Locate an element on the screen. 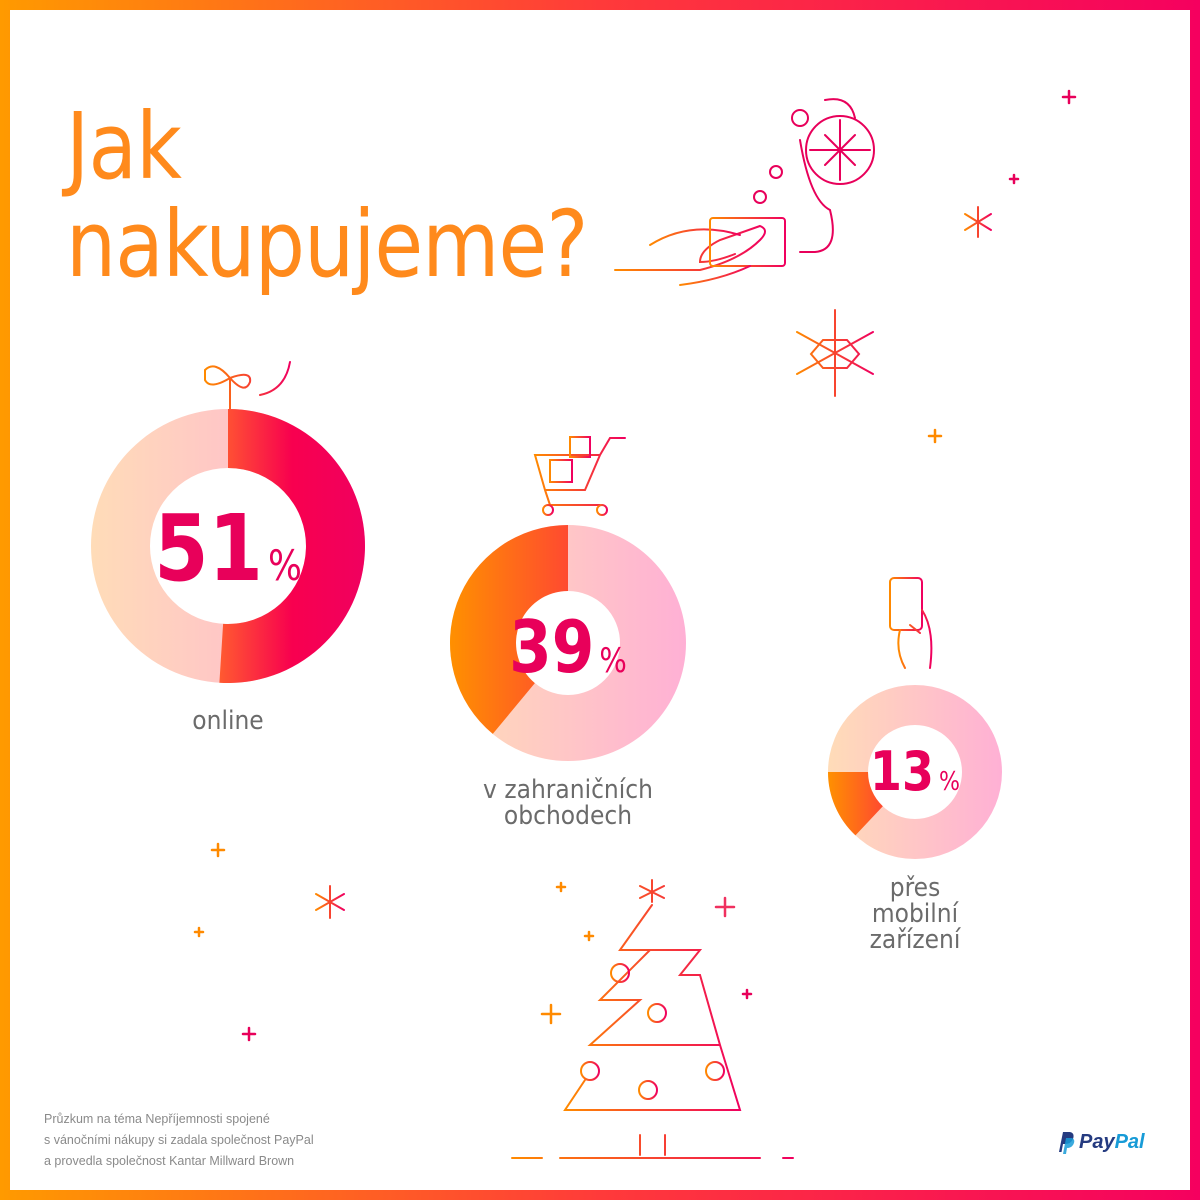 Image resolution: width=1200 pixels, height=1200 pixels. label-line: přes is located at coordinates (915, 888).